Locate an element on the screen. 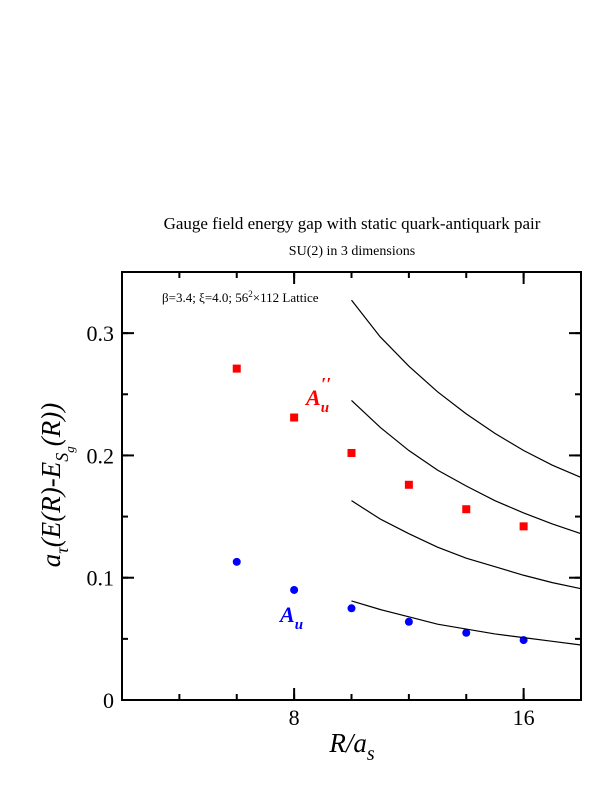  series-label: Au is located at coordinates (290, 617).